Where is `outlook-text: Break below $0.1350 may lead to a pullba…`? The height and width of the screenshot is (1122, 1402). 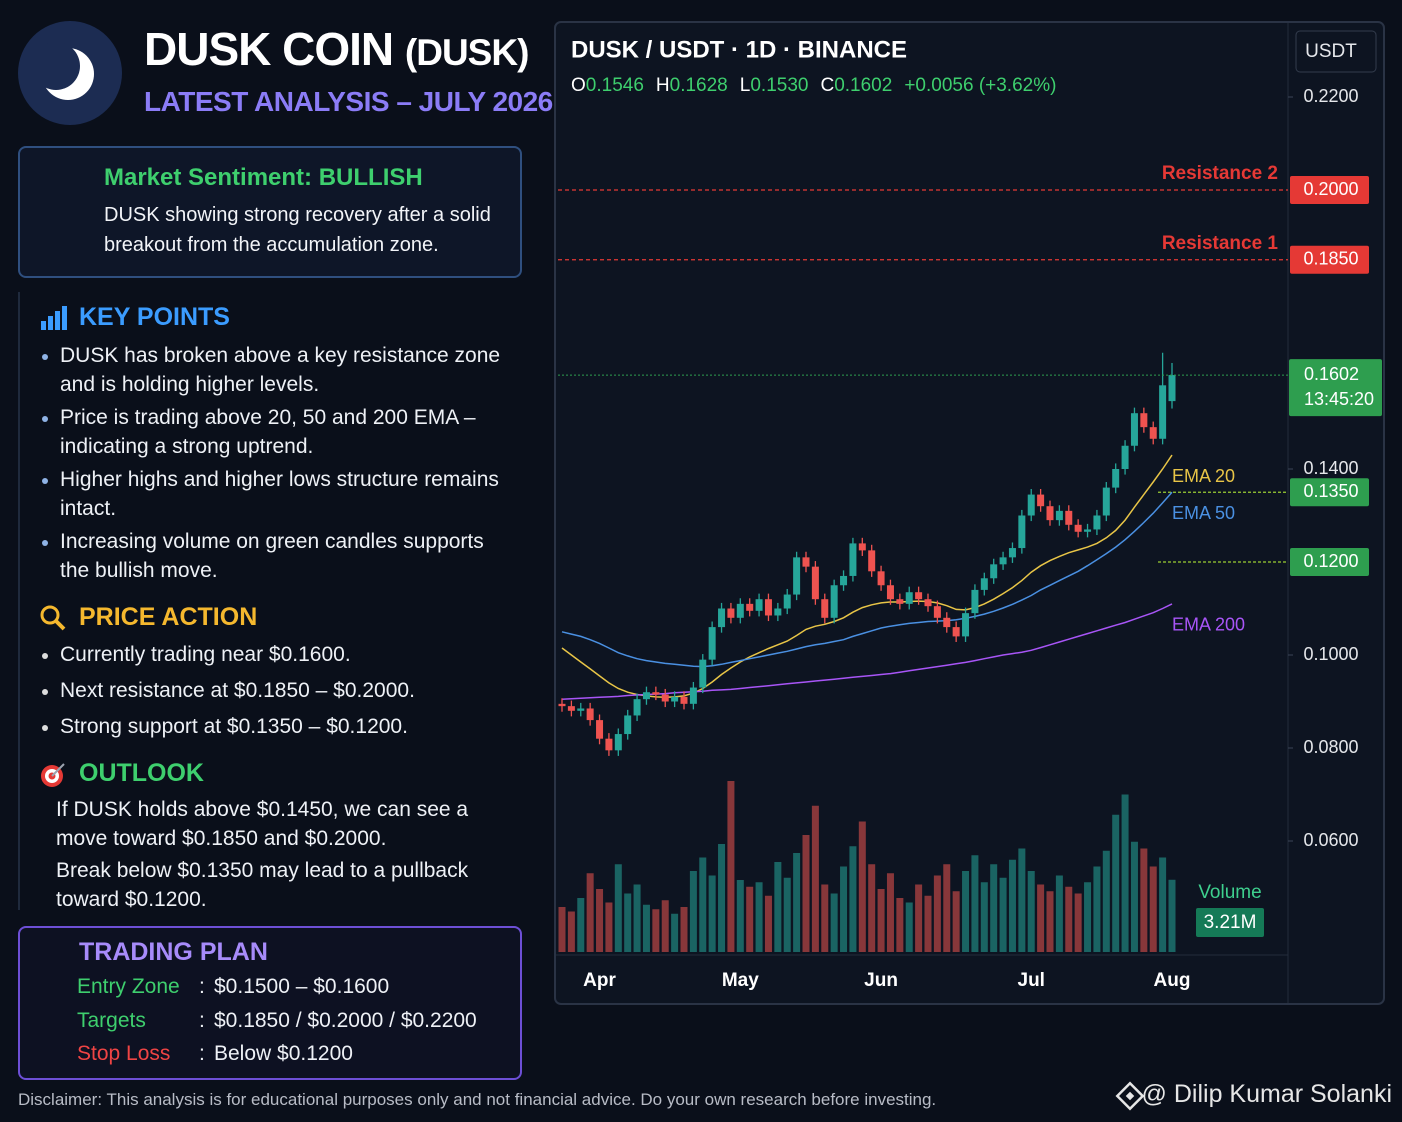
outlook-text: Break below $0.1350 may lead to a pullba… is located at coordinates (262, 885).